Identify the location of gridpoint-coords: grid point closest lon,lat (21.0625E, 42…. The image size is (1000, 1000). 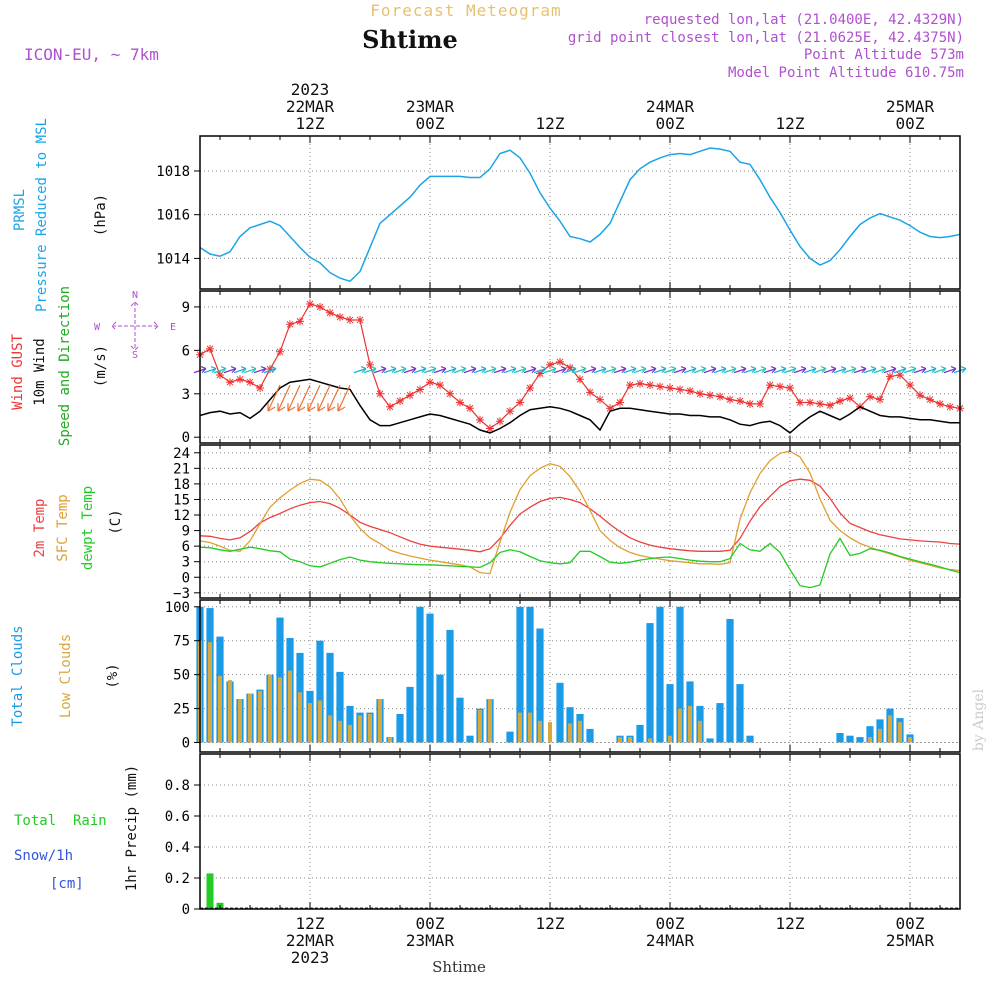
(766, 38).